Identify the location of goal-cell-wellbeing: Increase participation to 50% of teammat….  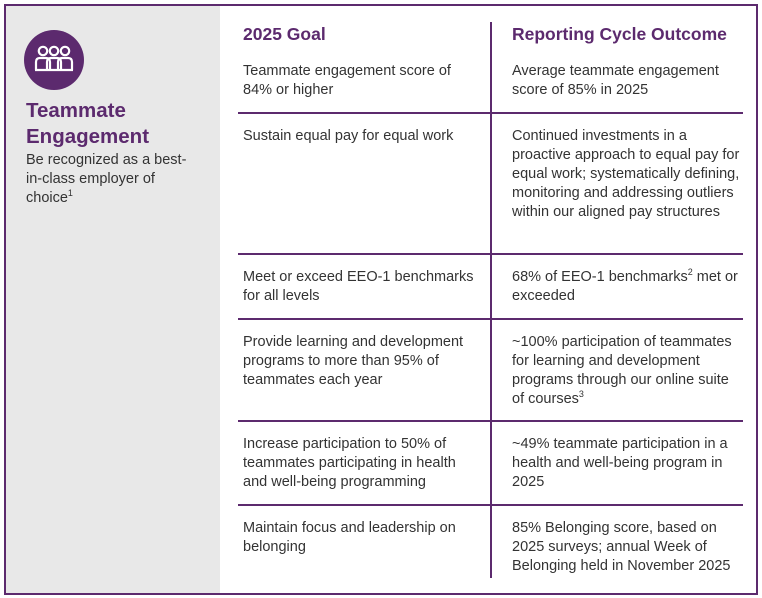
(349, 463).